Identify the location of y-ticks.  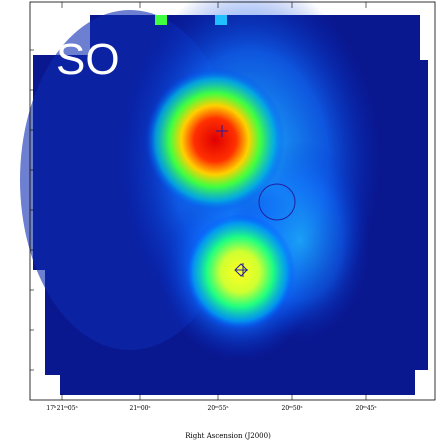
(32, 210).